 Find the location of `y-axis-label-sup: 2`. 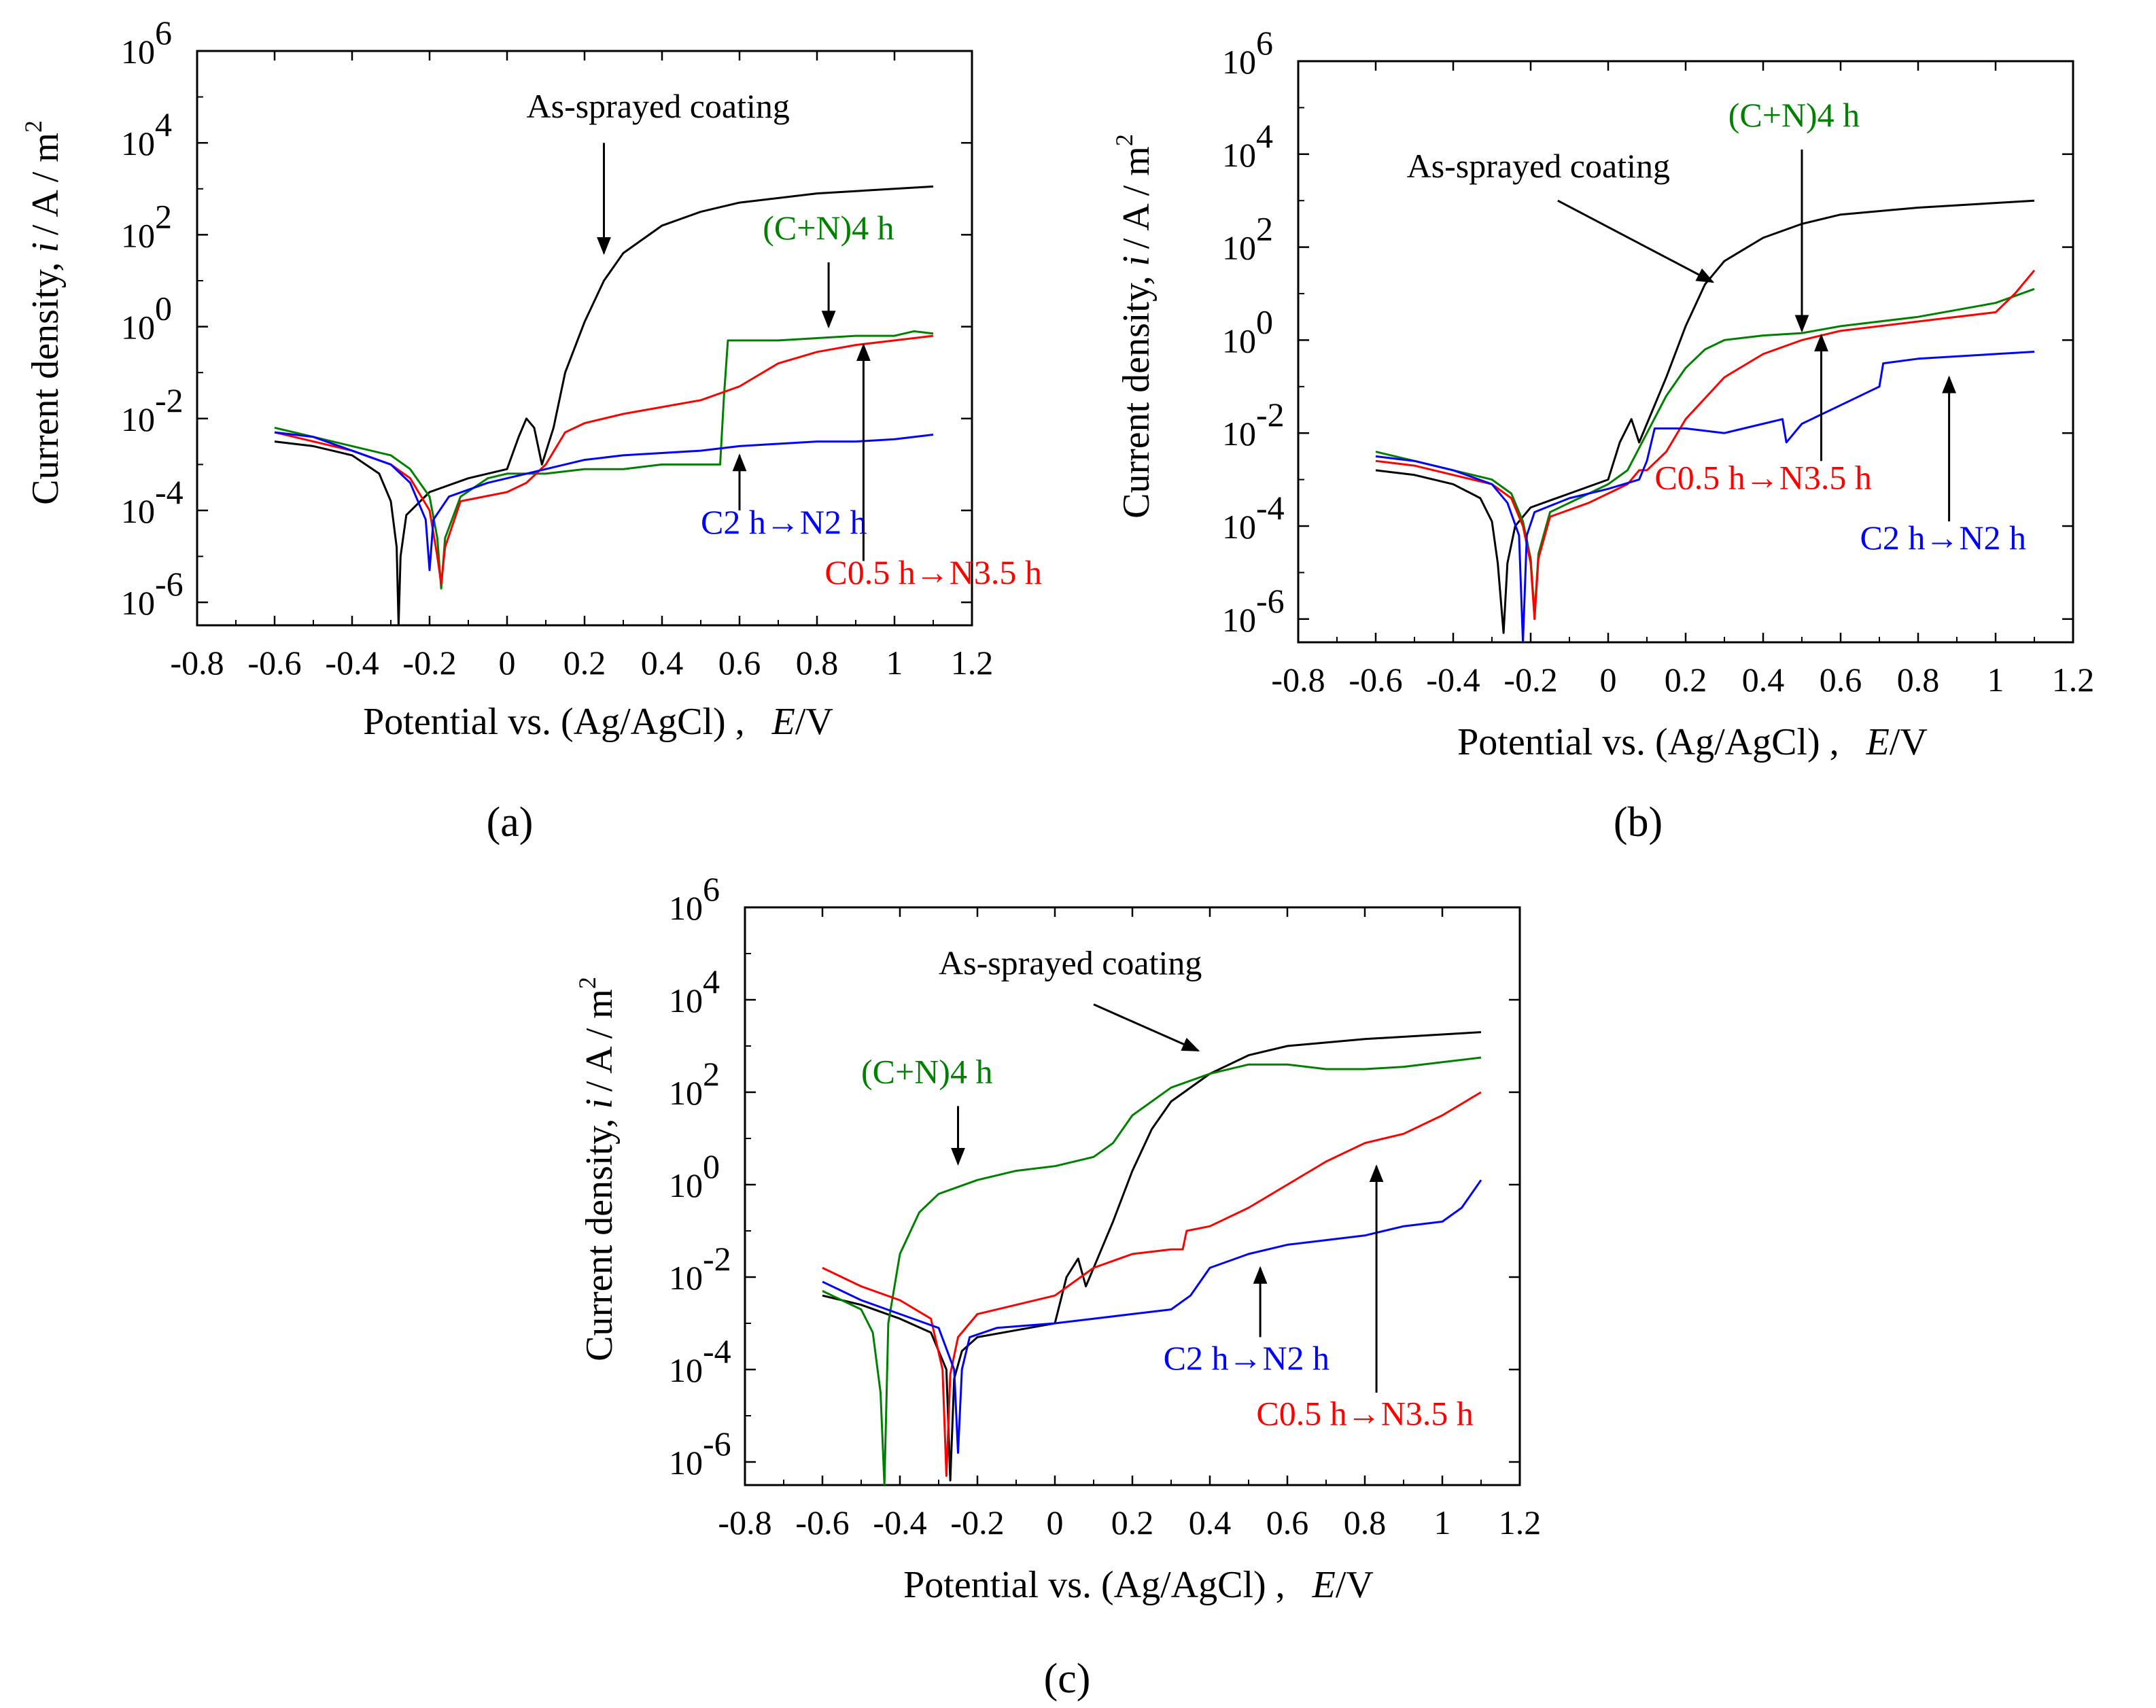

y-axis-label-sup: 2 is located at coordinates (33, 126).